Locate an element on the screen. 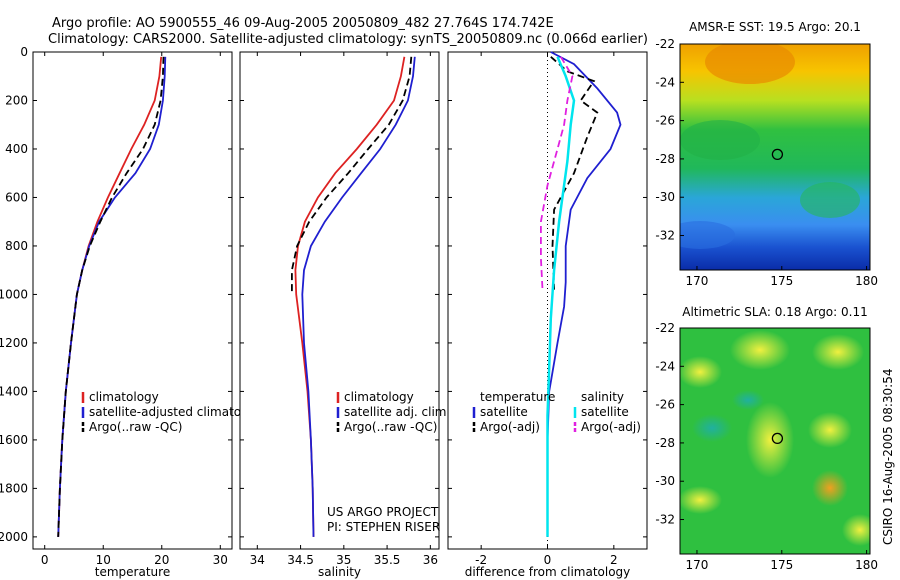 The image size is (900, 580). x-tick-label: 20 is located at coordinates (161, 560).